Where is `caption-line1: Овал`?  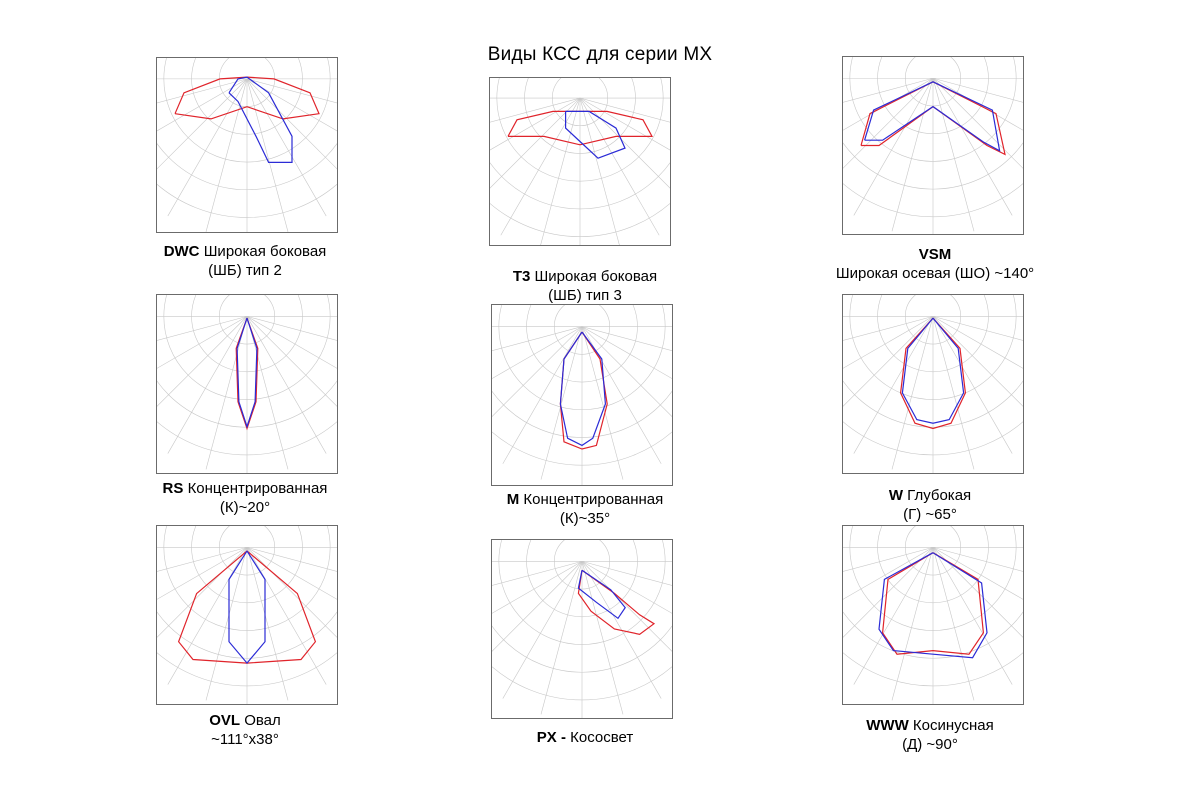 caption-line1: Овал is located at coordinates (262, 720).